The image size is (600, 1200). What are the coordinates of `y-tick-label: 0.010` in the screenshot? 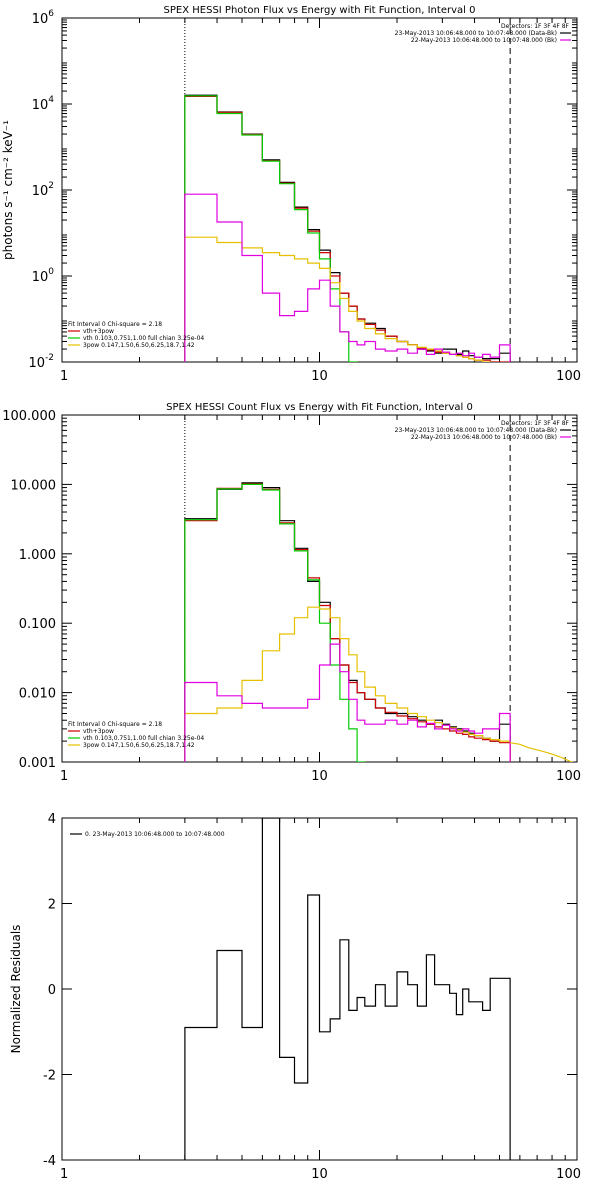 It's located at (37, 694).